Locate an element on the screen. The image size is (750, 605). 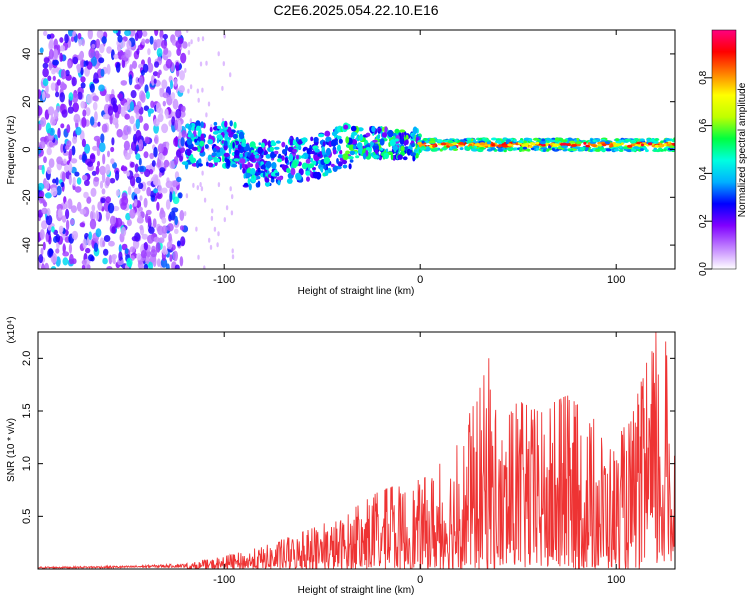
snr-x-tick-label: 100 is located at coordinates (616, 580).